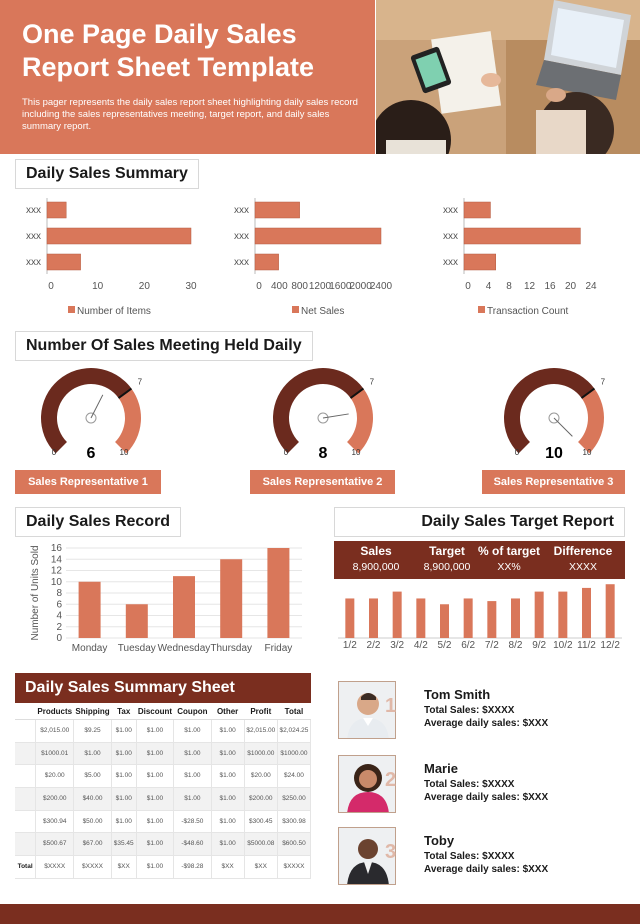 Image resolution: width=640 pixels, height=924 pixels. I want to click on table-header: Total, so click(294, 712).